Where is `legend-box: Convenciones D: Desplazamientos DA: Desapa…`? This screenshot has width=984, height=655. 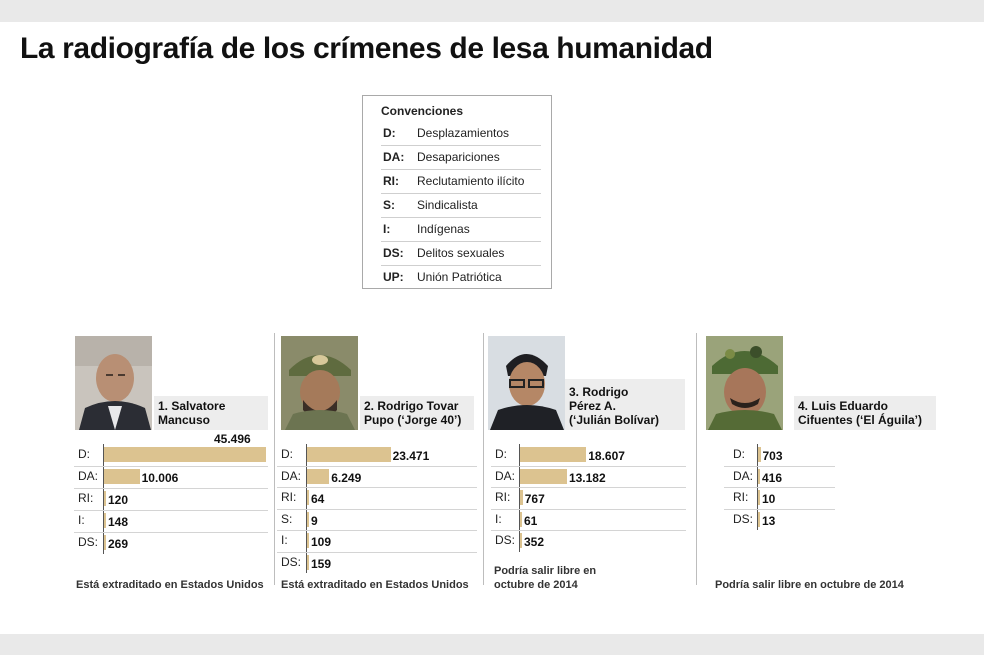
legend-box: Convenciones D: Desplazamientos DA: Desapa… is located at coordinates (457, 192).